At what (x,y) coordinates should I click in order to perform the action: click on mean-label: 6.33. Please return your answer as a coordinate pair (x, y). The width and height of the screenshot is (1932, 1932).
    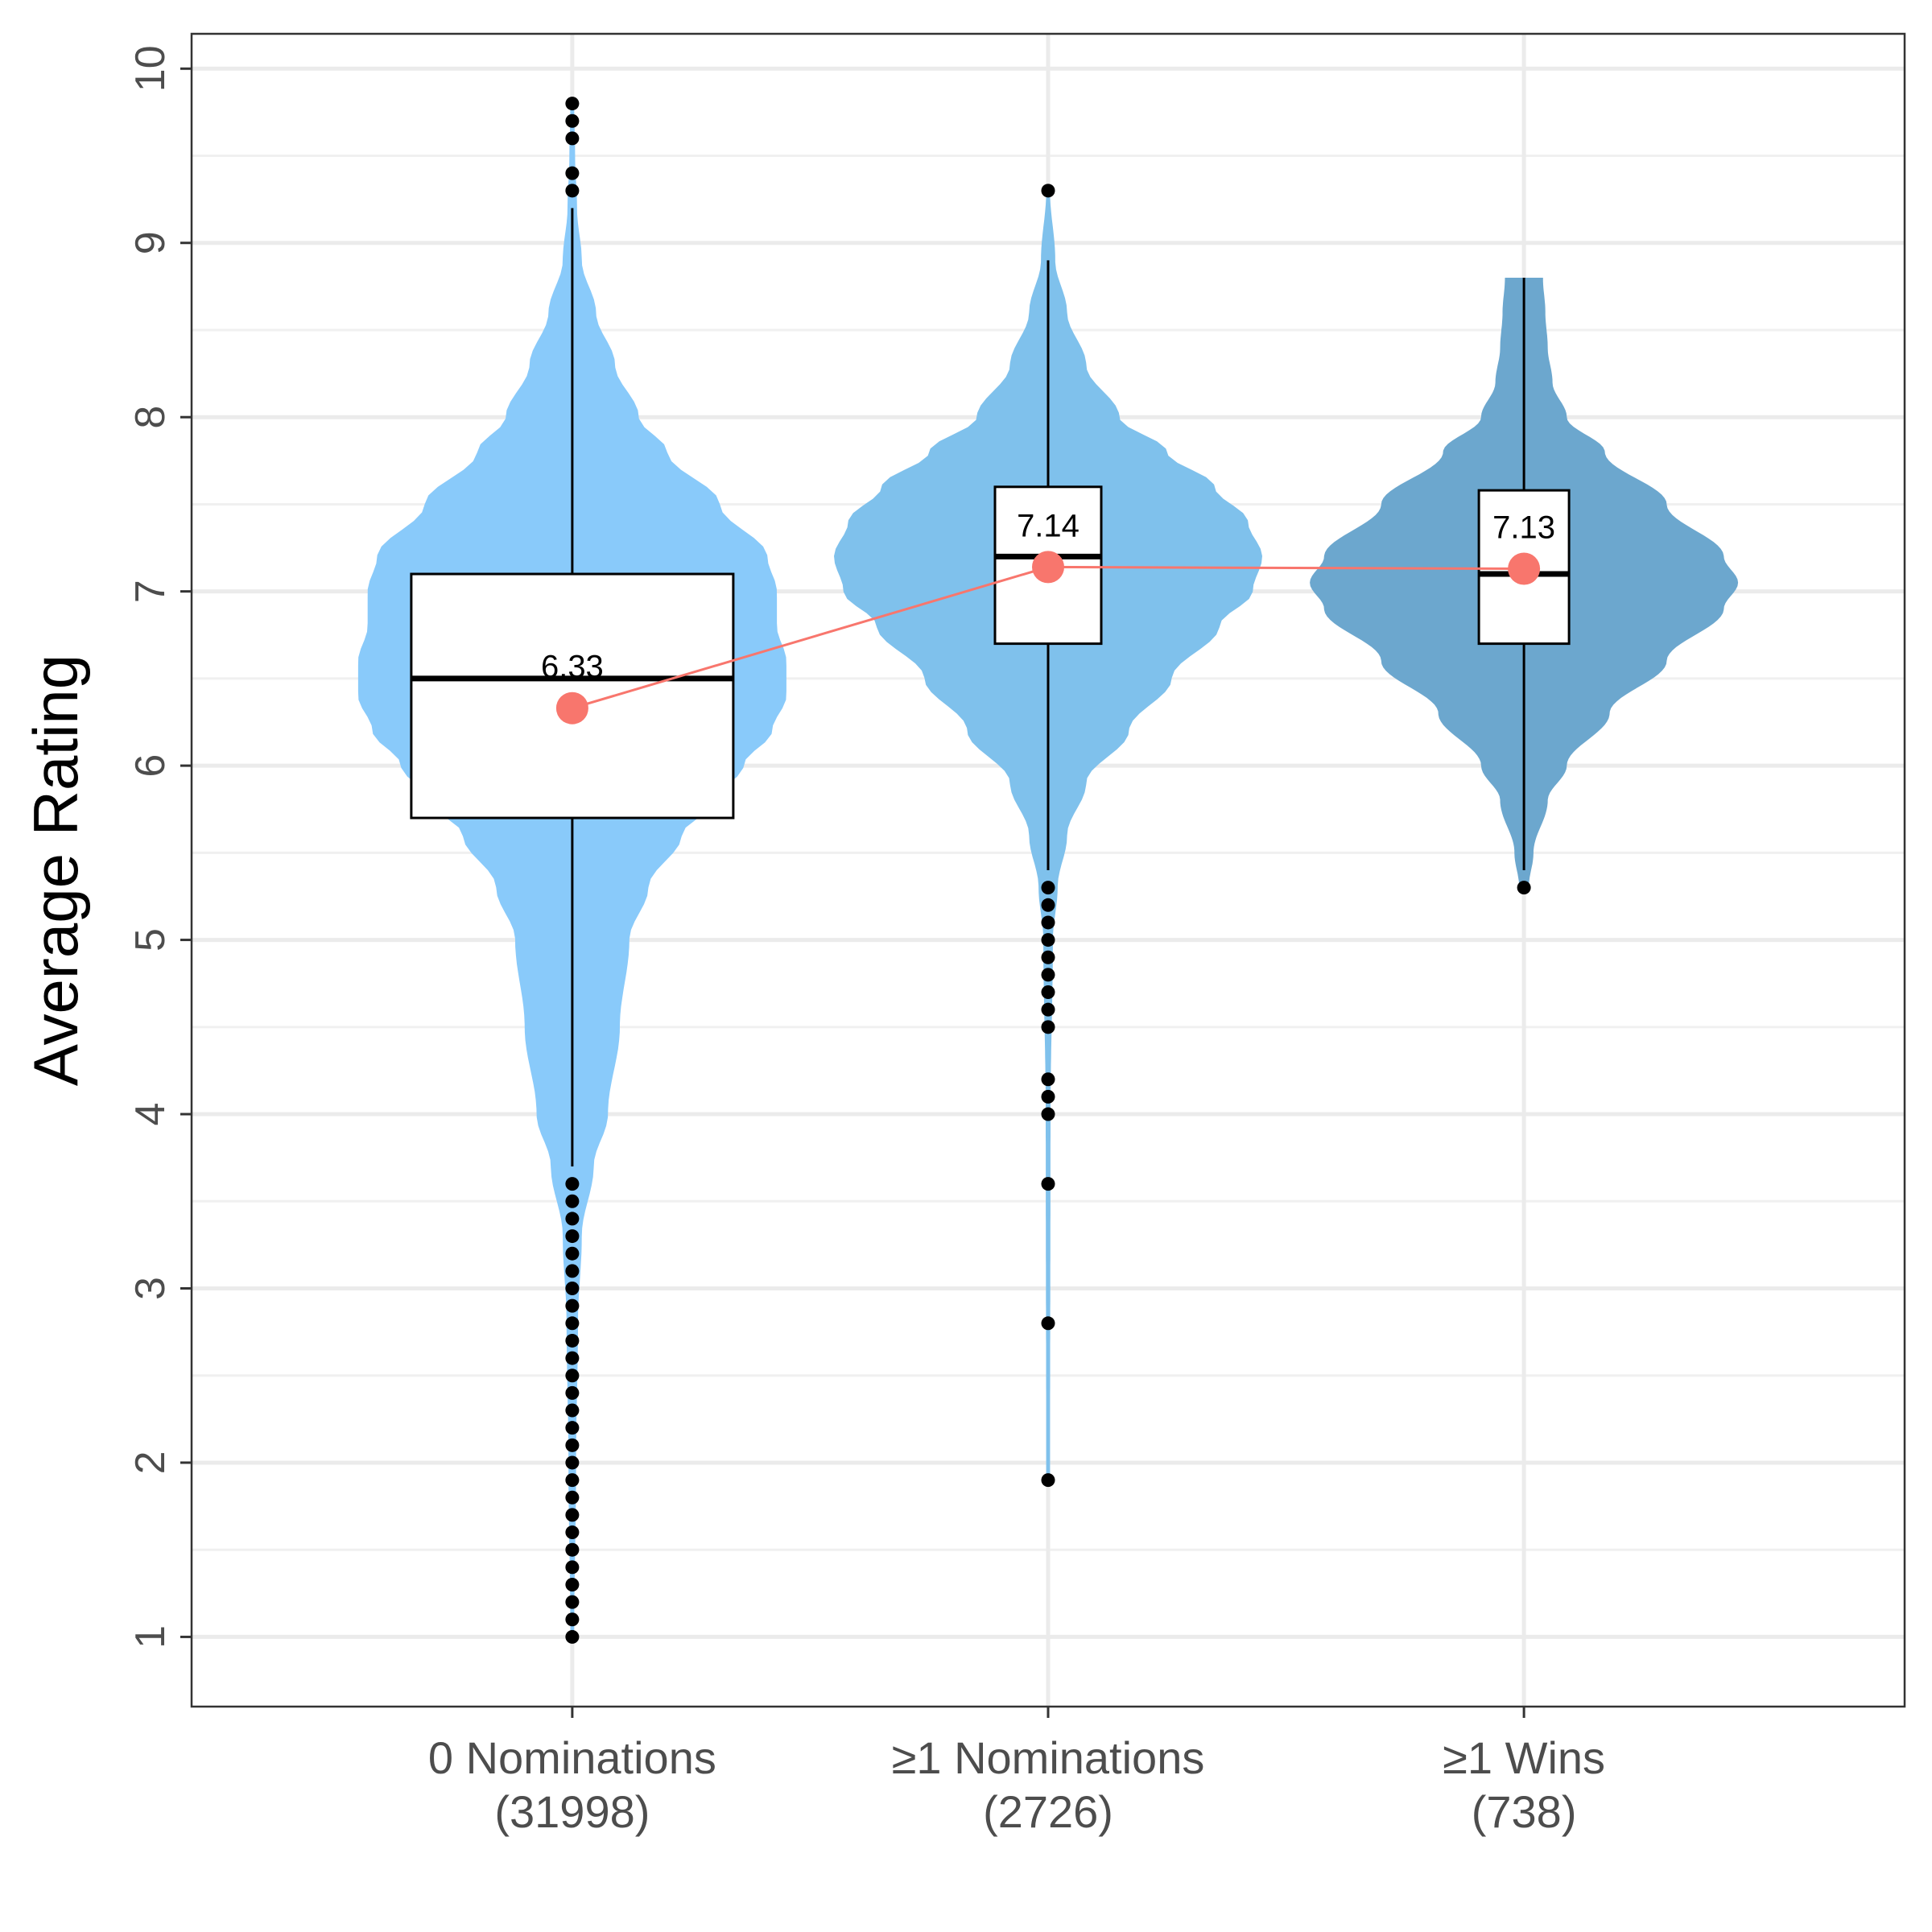
    Looking at the image, I should click on (572, 667).